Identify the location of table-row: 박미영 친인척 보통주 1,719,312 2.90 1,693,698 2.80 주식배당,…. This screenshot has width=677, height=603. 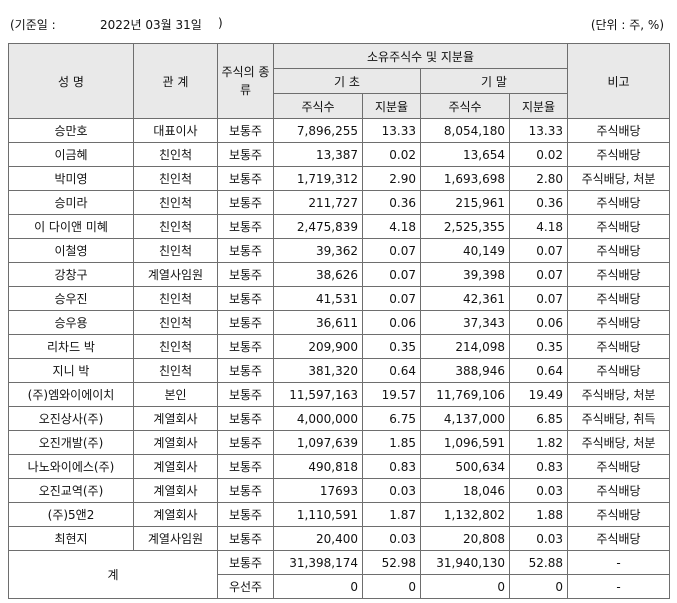
(339, 178).